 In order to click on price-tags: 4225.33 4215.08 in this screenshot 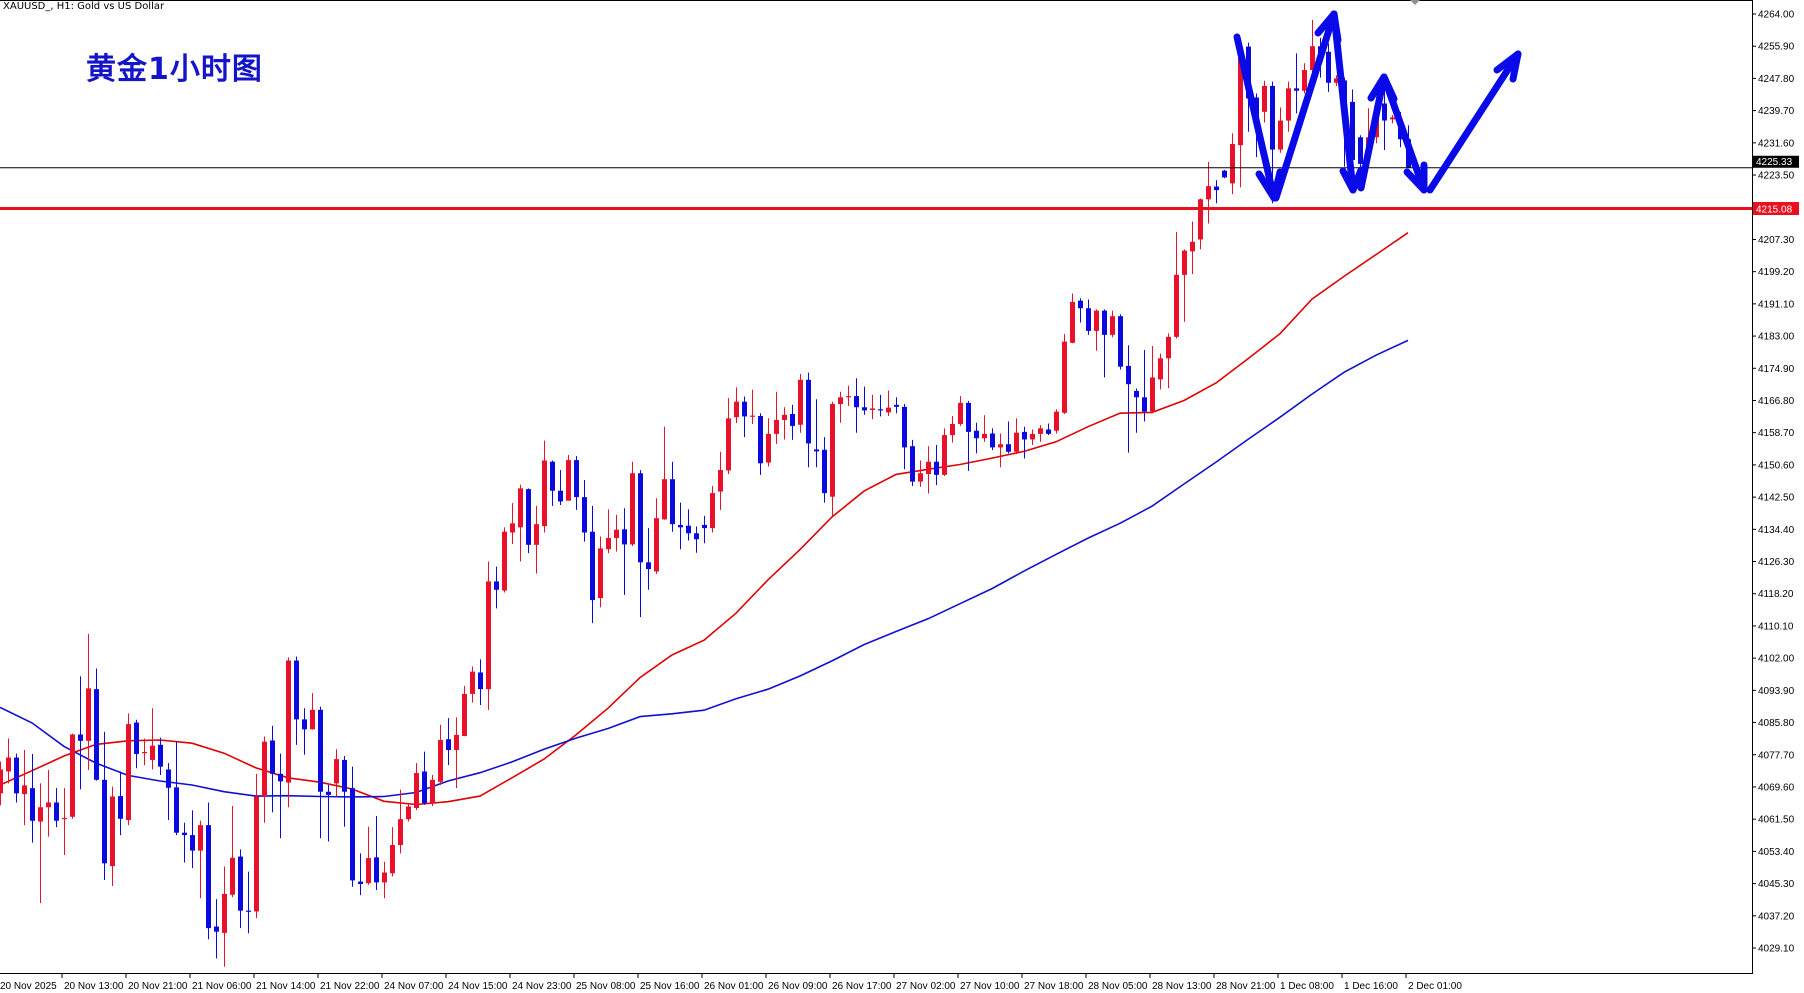, I will do `click(1776, 185)`.